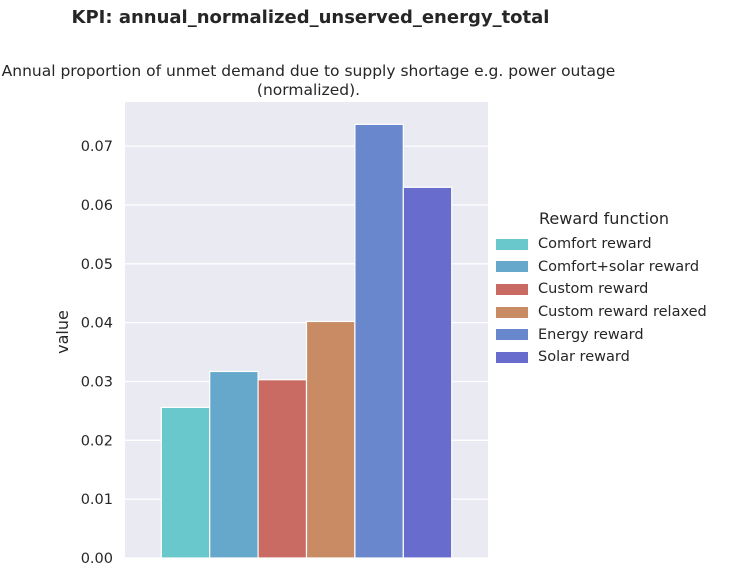 This screenshot has height=577, width=731. What do you see at coordinates (604, 218) in the screenshot?
I see `legend-title: Reward function` at bounding box center [604, 218].